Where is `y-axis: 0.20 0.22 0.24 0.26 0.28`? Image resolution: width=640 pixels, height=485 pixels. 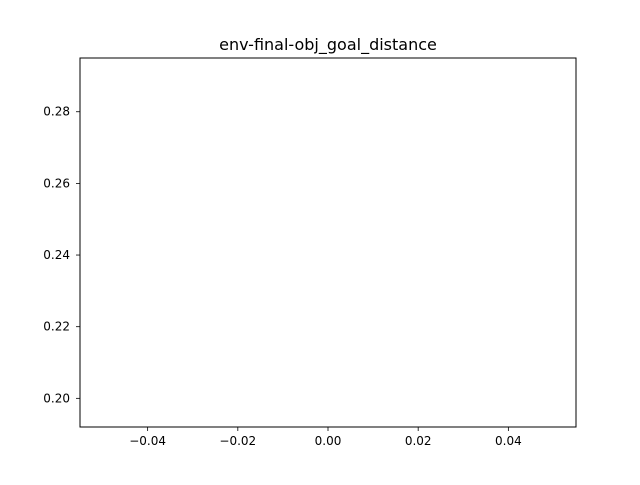 y-axis: 0.20 0.22 0.24 0.26 0.28 is located at coordinates (61, 255).